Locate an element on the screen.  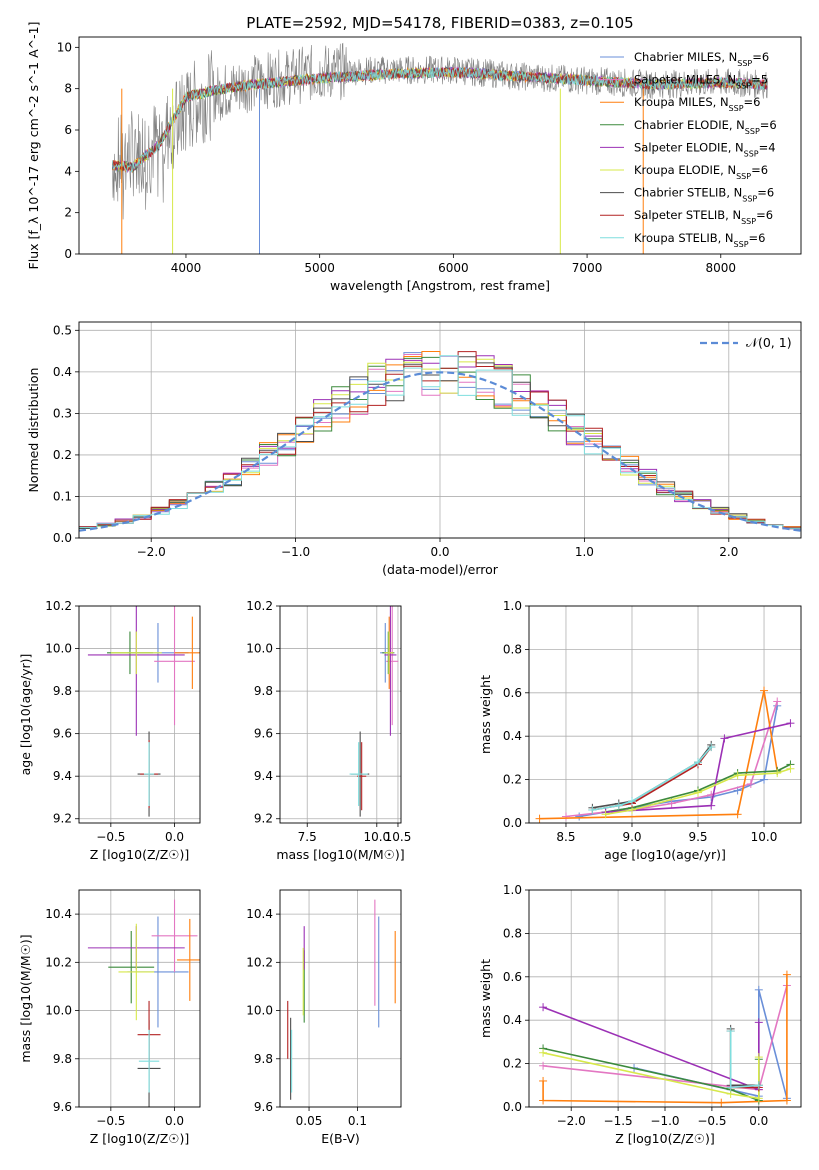
x-tick-label: 9.0 is located at coordinates (631, 837).